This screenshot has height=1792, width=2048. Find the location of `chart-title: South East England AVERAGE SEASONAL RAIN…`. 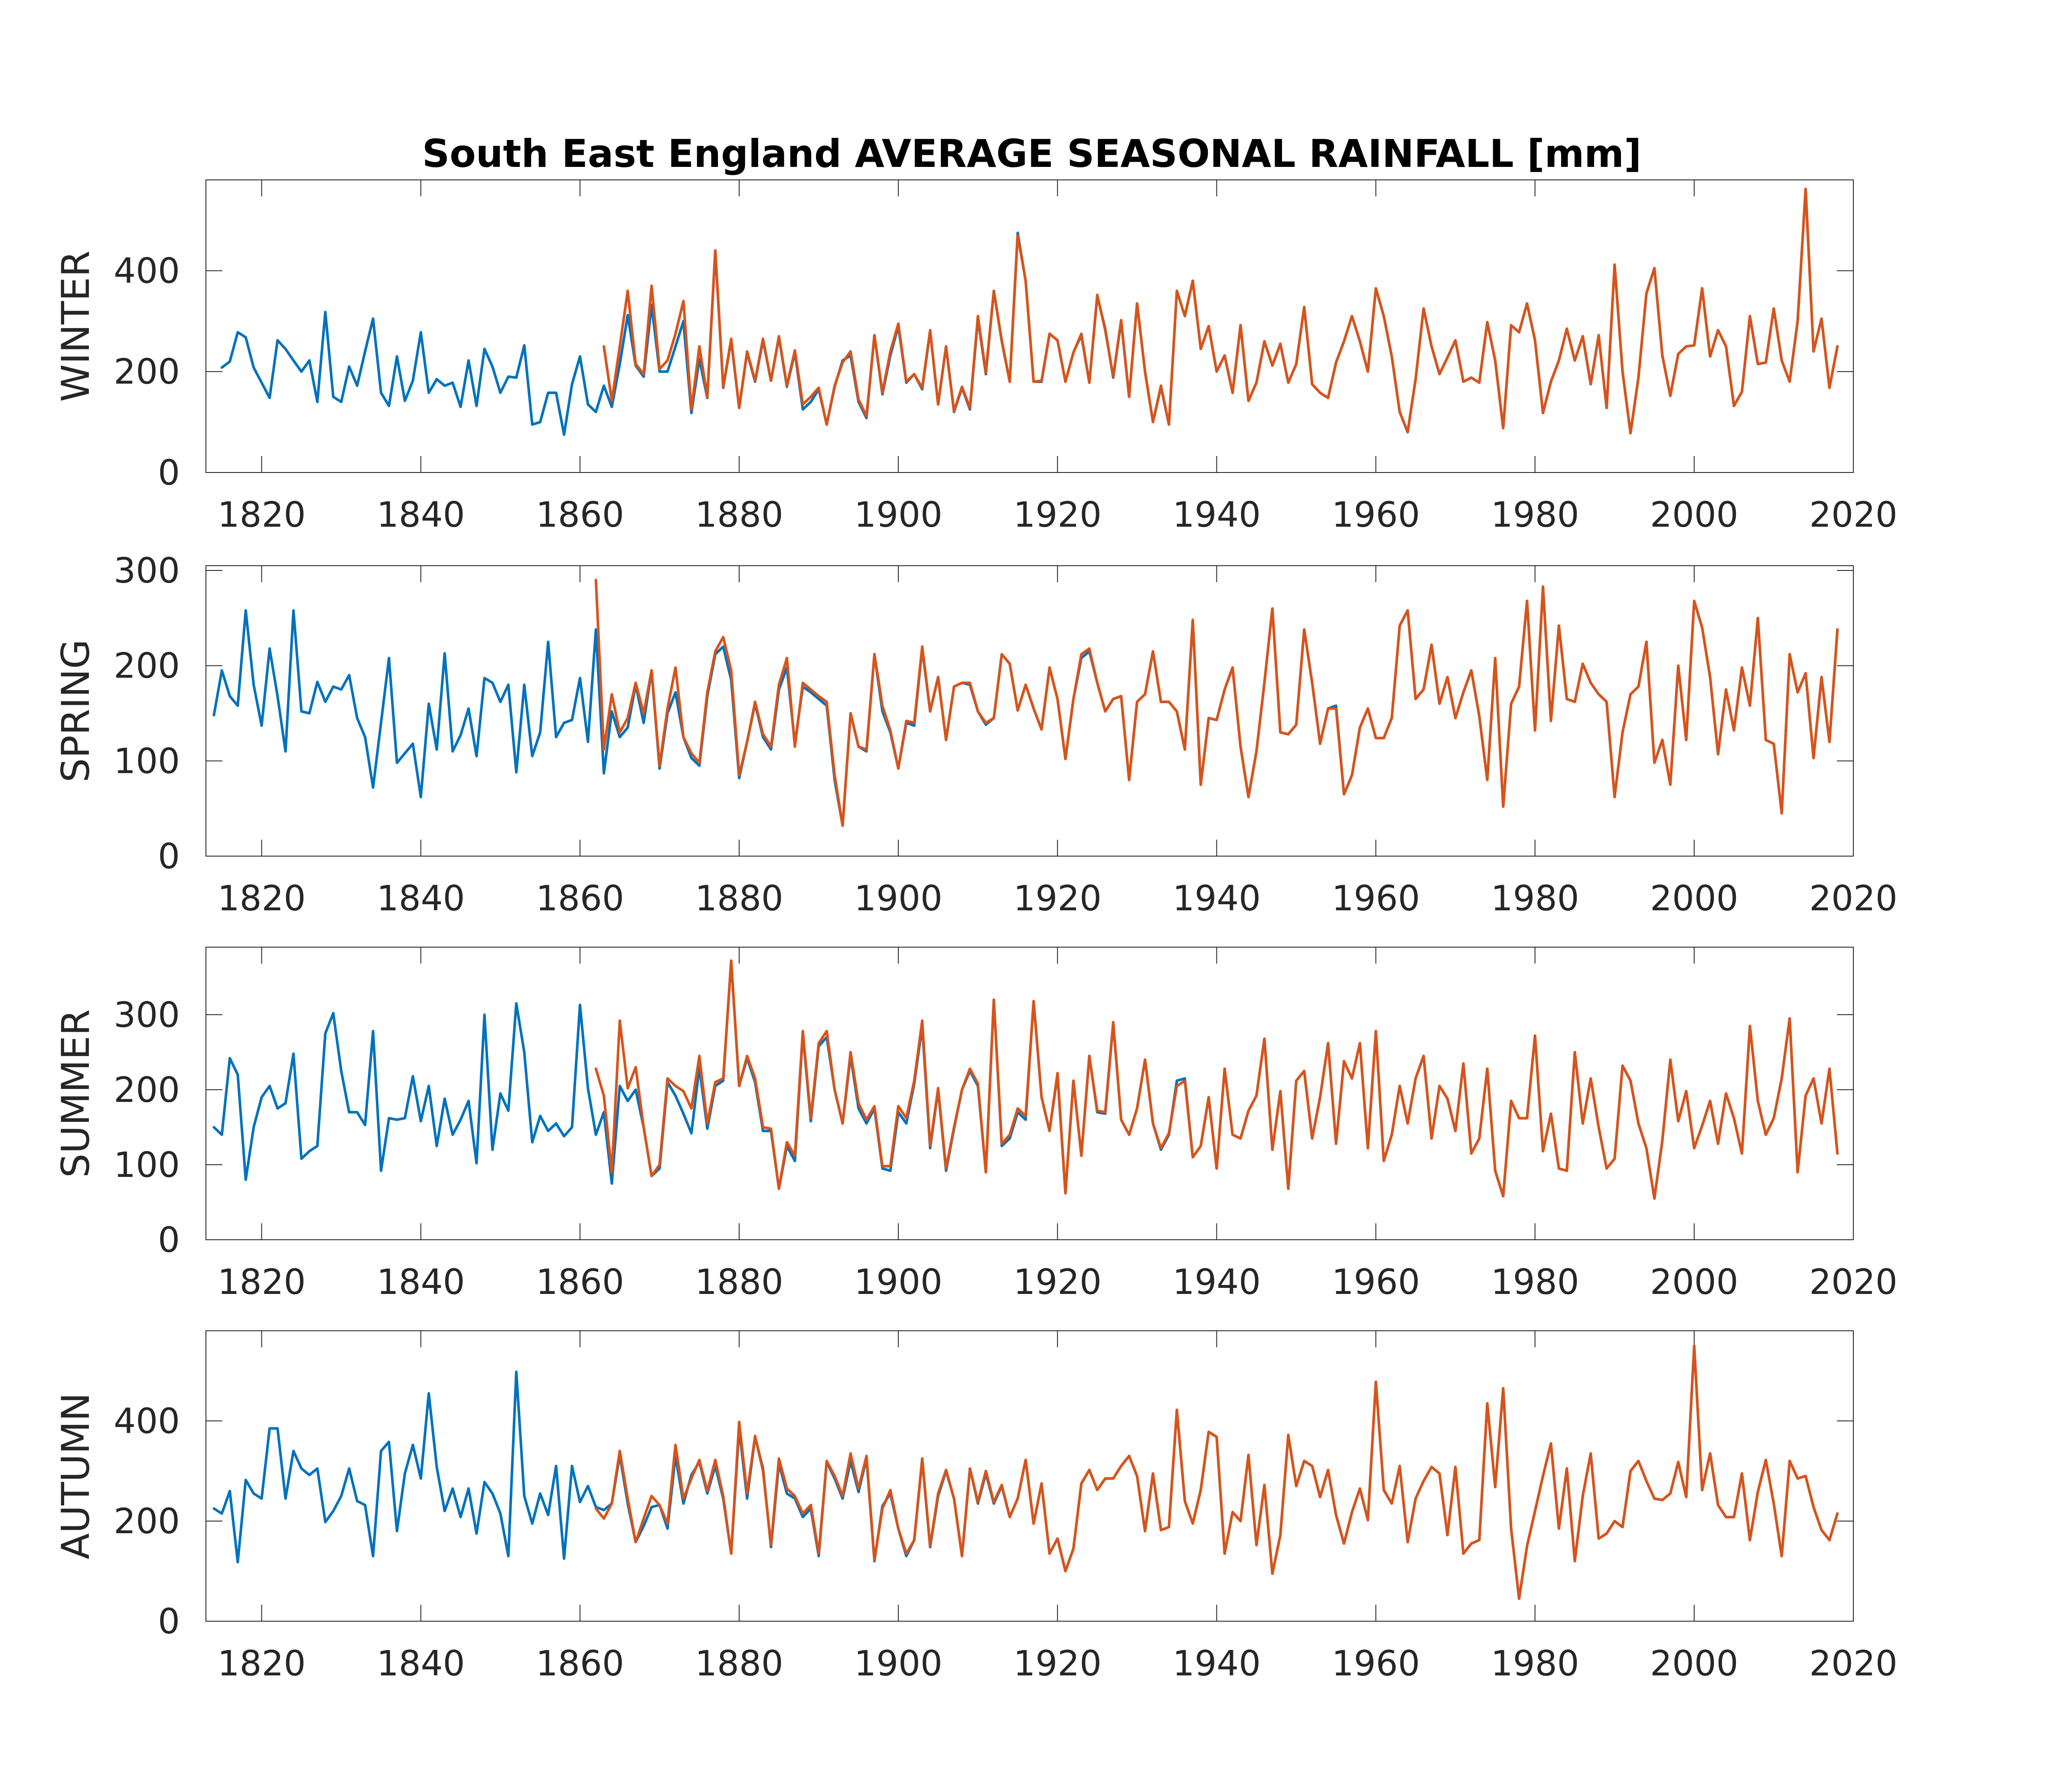

chart-title: South East England AVERAGE SEASONAL RAIN… is located at coordinates (1031, 153).